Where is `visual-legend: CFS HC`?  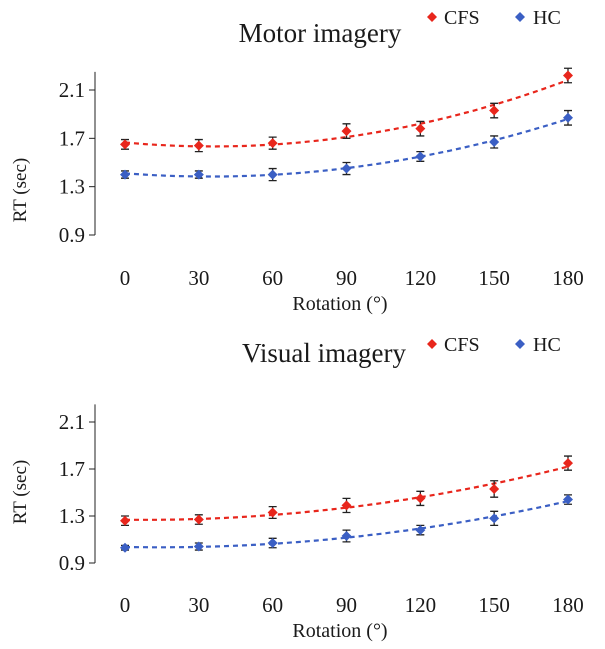 visual-legend: CFS HC is located at coordinates (494, 345).